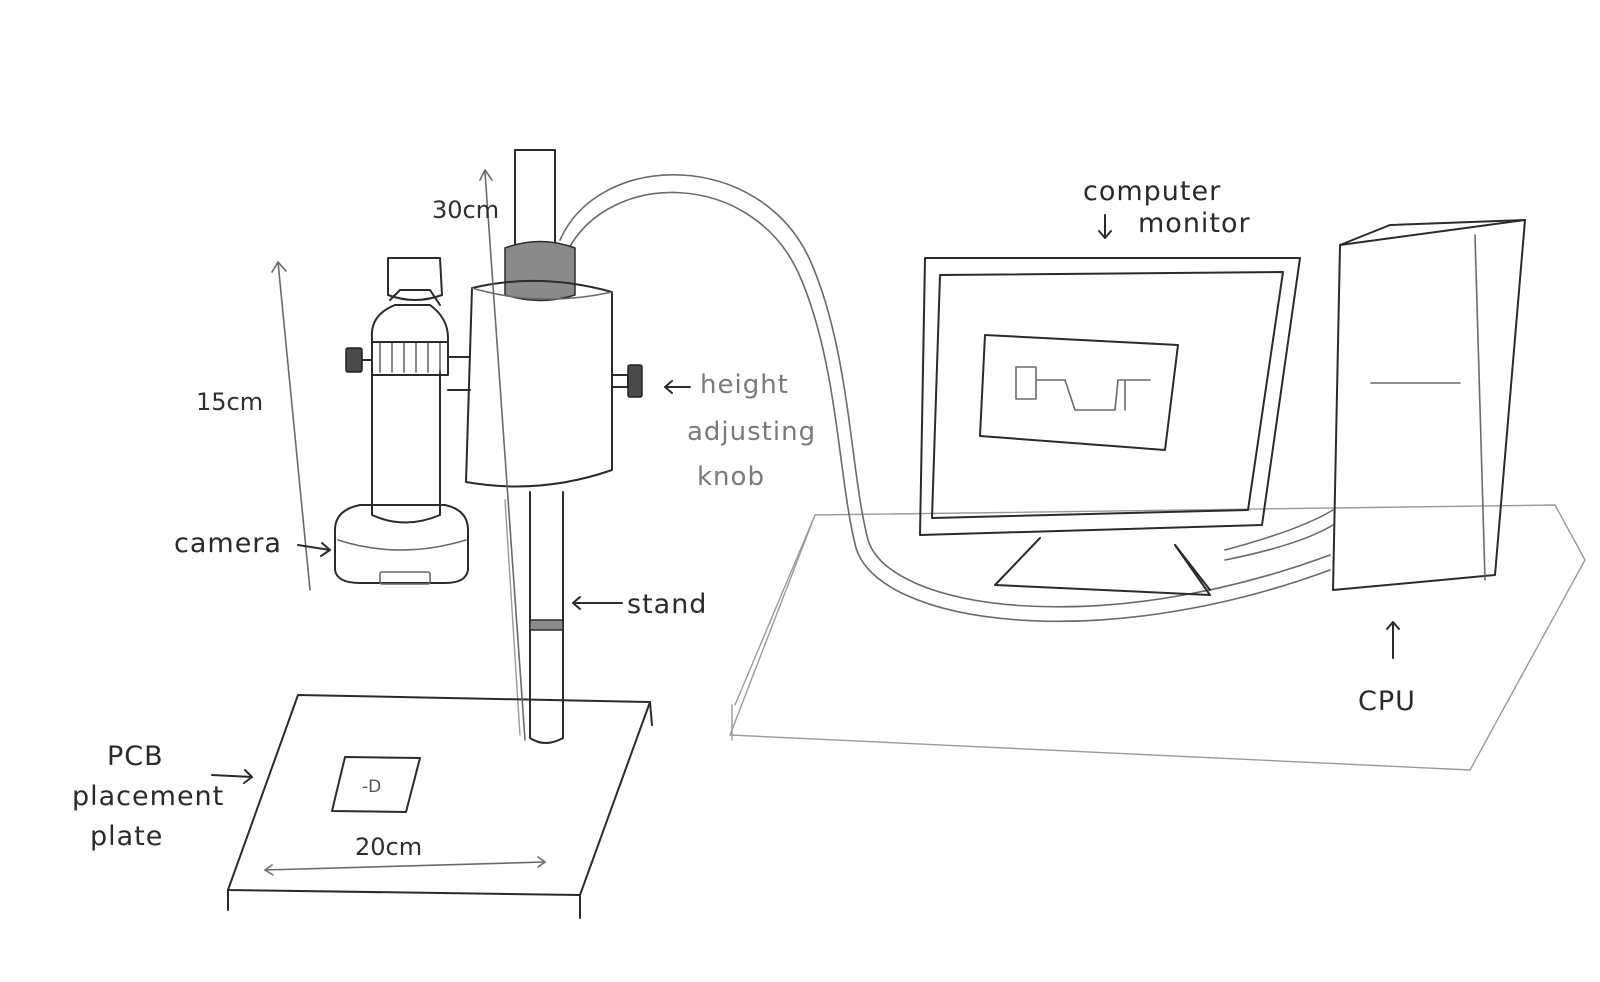 The image size is (1600, 982). What do you see at coordinates (554, 446) in the screenshot?
I see `stand` at bounding box center [554, 446].